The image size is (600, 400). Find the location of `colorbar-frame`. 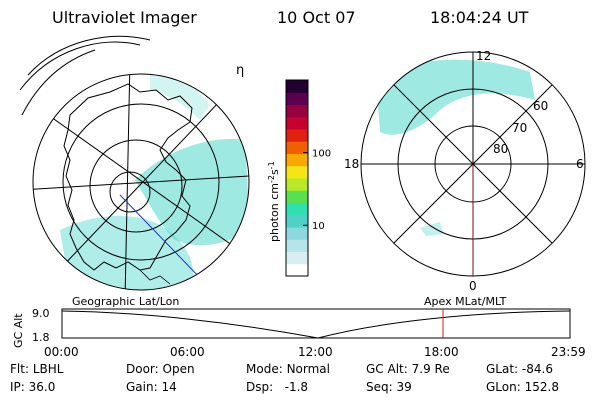

colorbar-frame is located at coordinates (297, 178).